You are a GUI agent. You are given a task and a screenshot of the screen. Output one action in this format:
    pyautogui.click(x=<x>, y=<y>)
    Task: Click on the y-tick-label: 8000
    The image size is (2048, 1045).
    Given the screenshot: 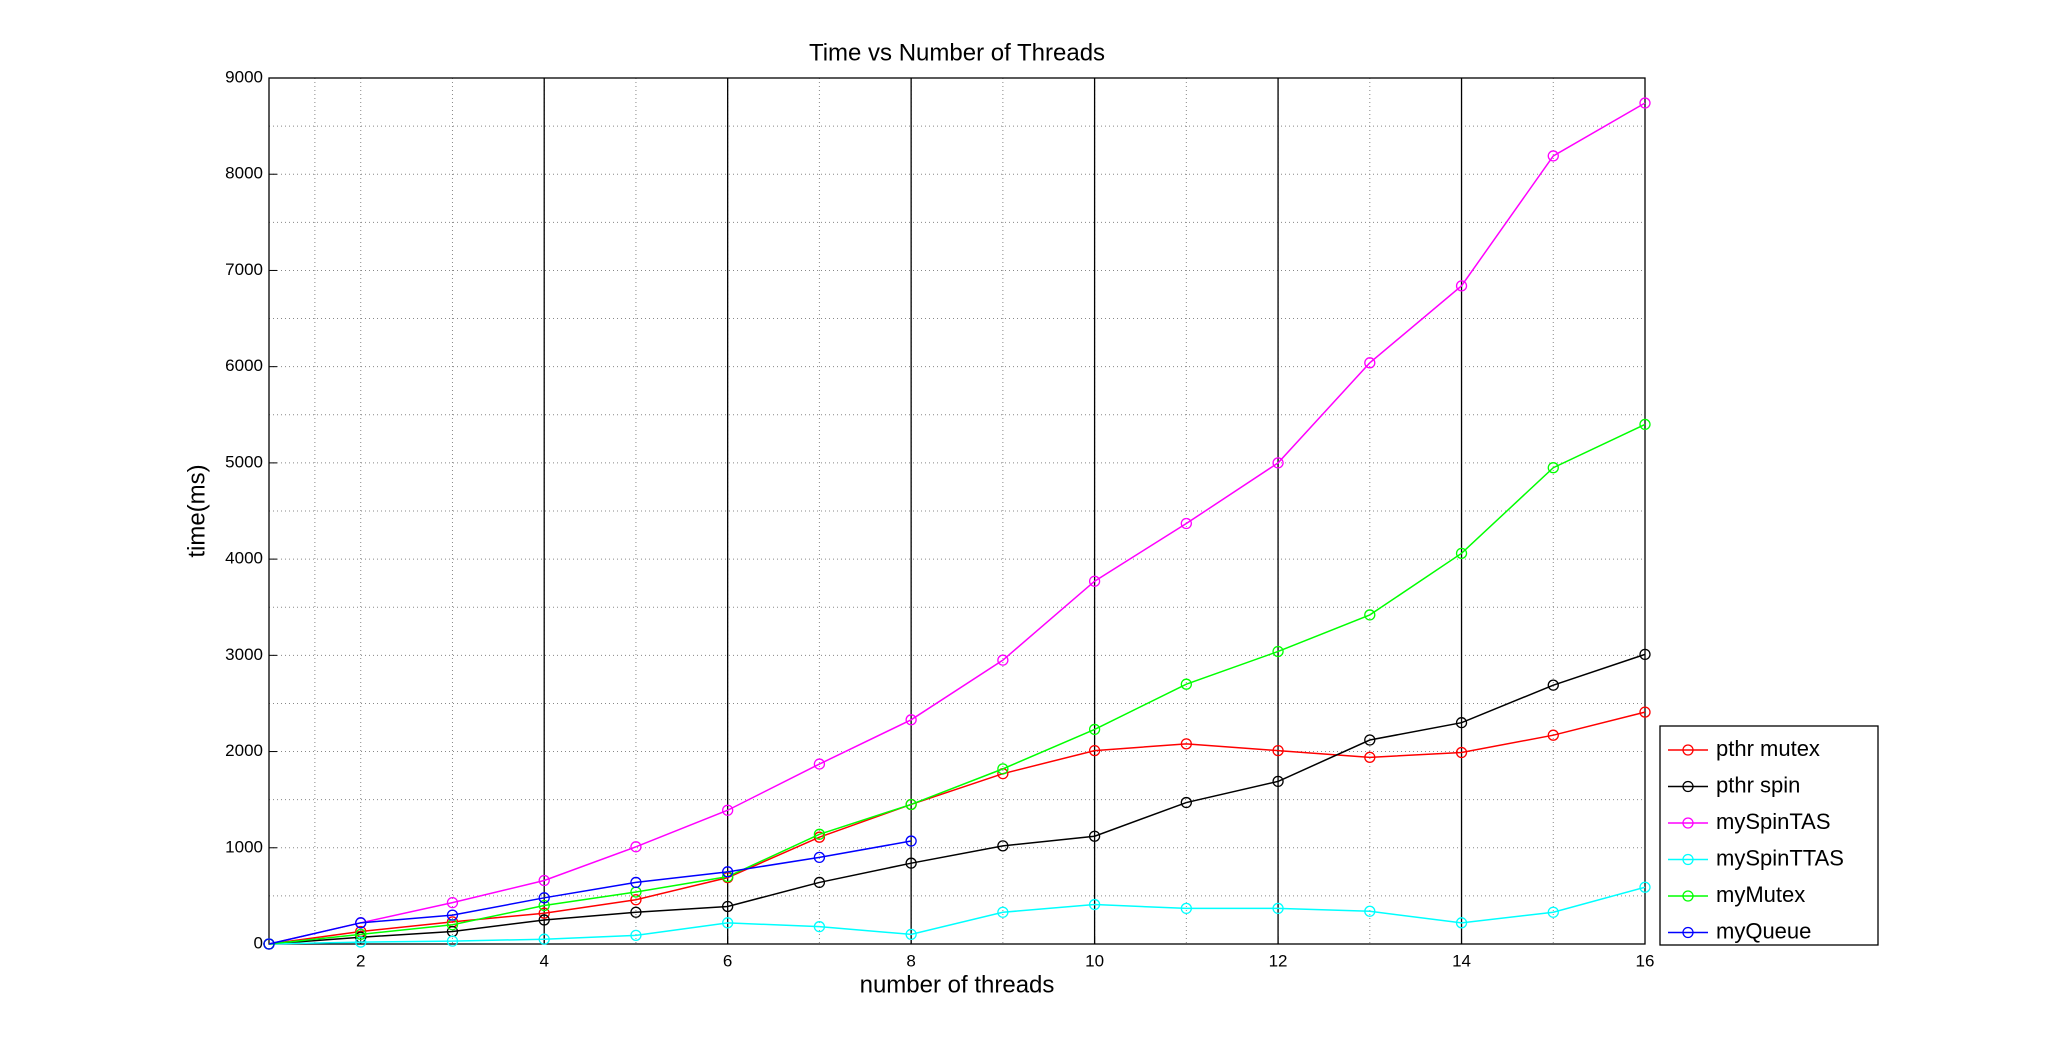 What is the action you would take?
    pyautogui.click(x=244, y=173)
    